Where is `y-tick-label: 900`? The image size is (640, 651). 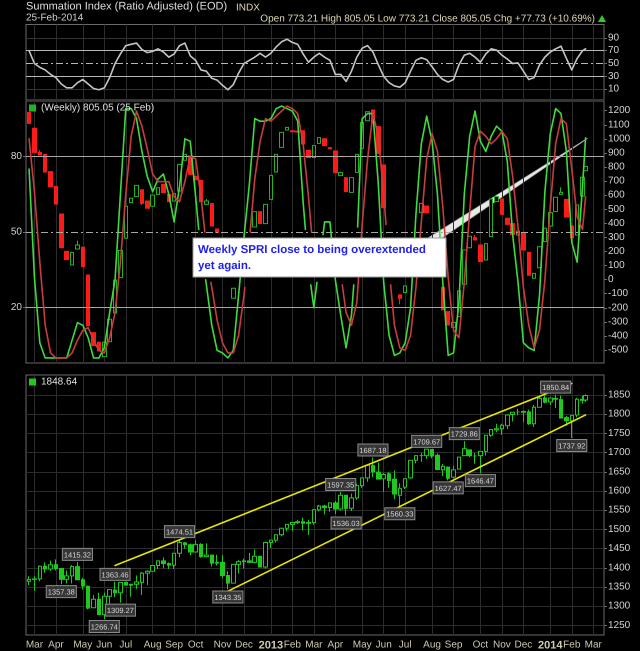 y-tick-label: 900 is located at coordinates (617, 152).